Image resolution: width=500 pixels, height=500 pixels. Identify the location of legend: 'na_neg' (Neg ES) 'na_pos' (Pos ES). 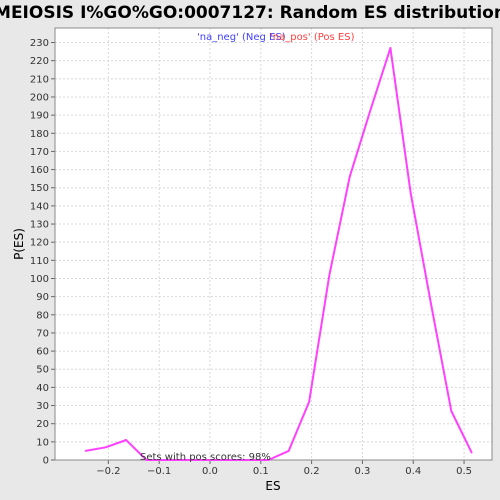
(276, 37).